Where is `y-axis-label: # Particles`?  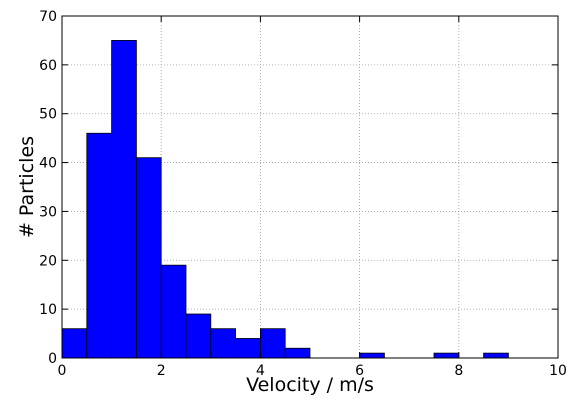 y-axis-label: # Particles is located at coordinates (27, 187).